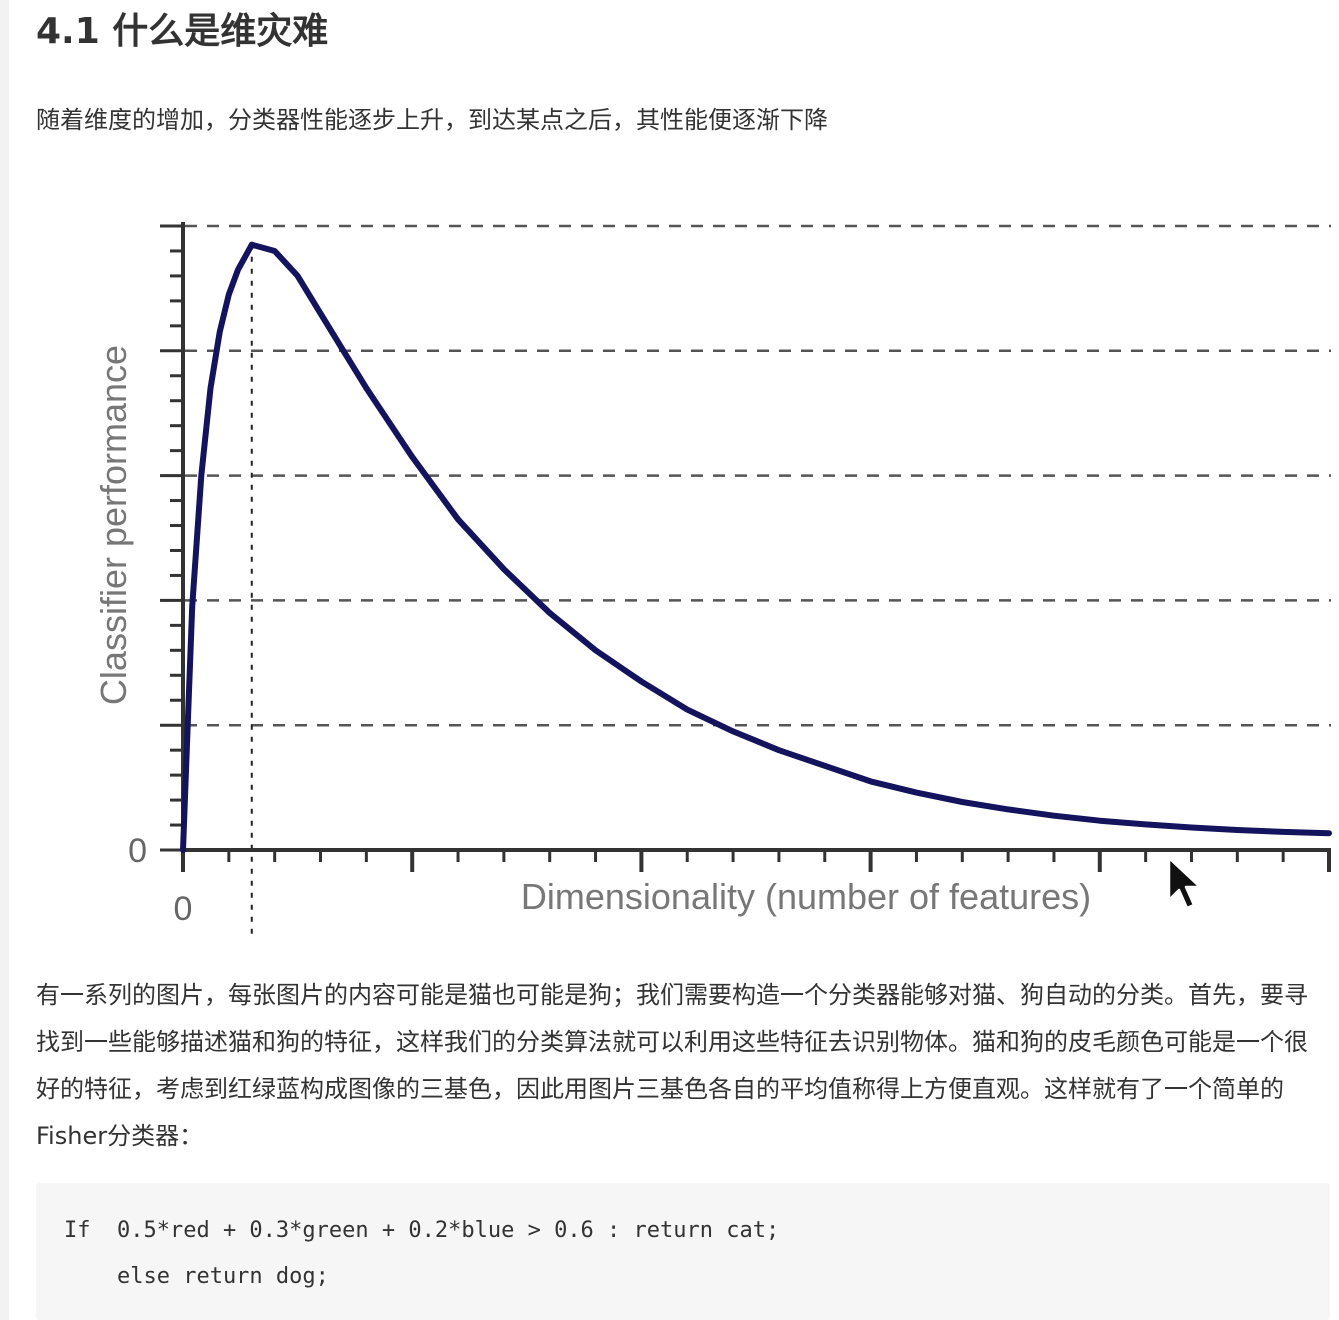  I want to click on x-tick-label-0: 0, so click(183, 909).